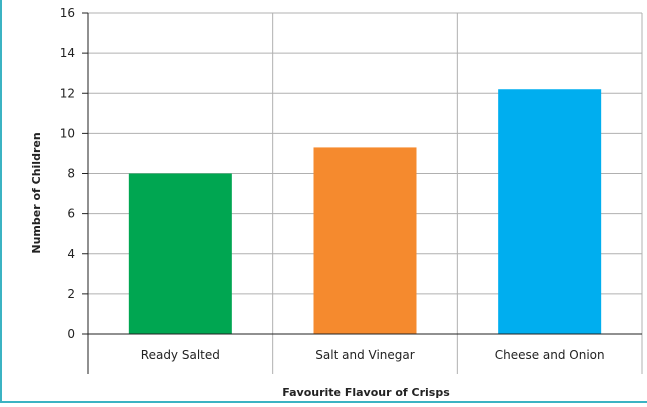 Image resolution: width=647 pixels, height=407 pixels. I want to click on y-tick-label: 12, so click(67, 93).